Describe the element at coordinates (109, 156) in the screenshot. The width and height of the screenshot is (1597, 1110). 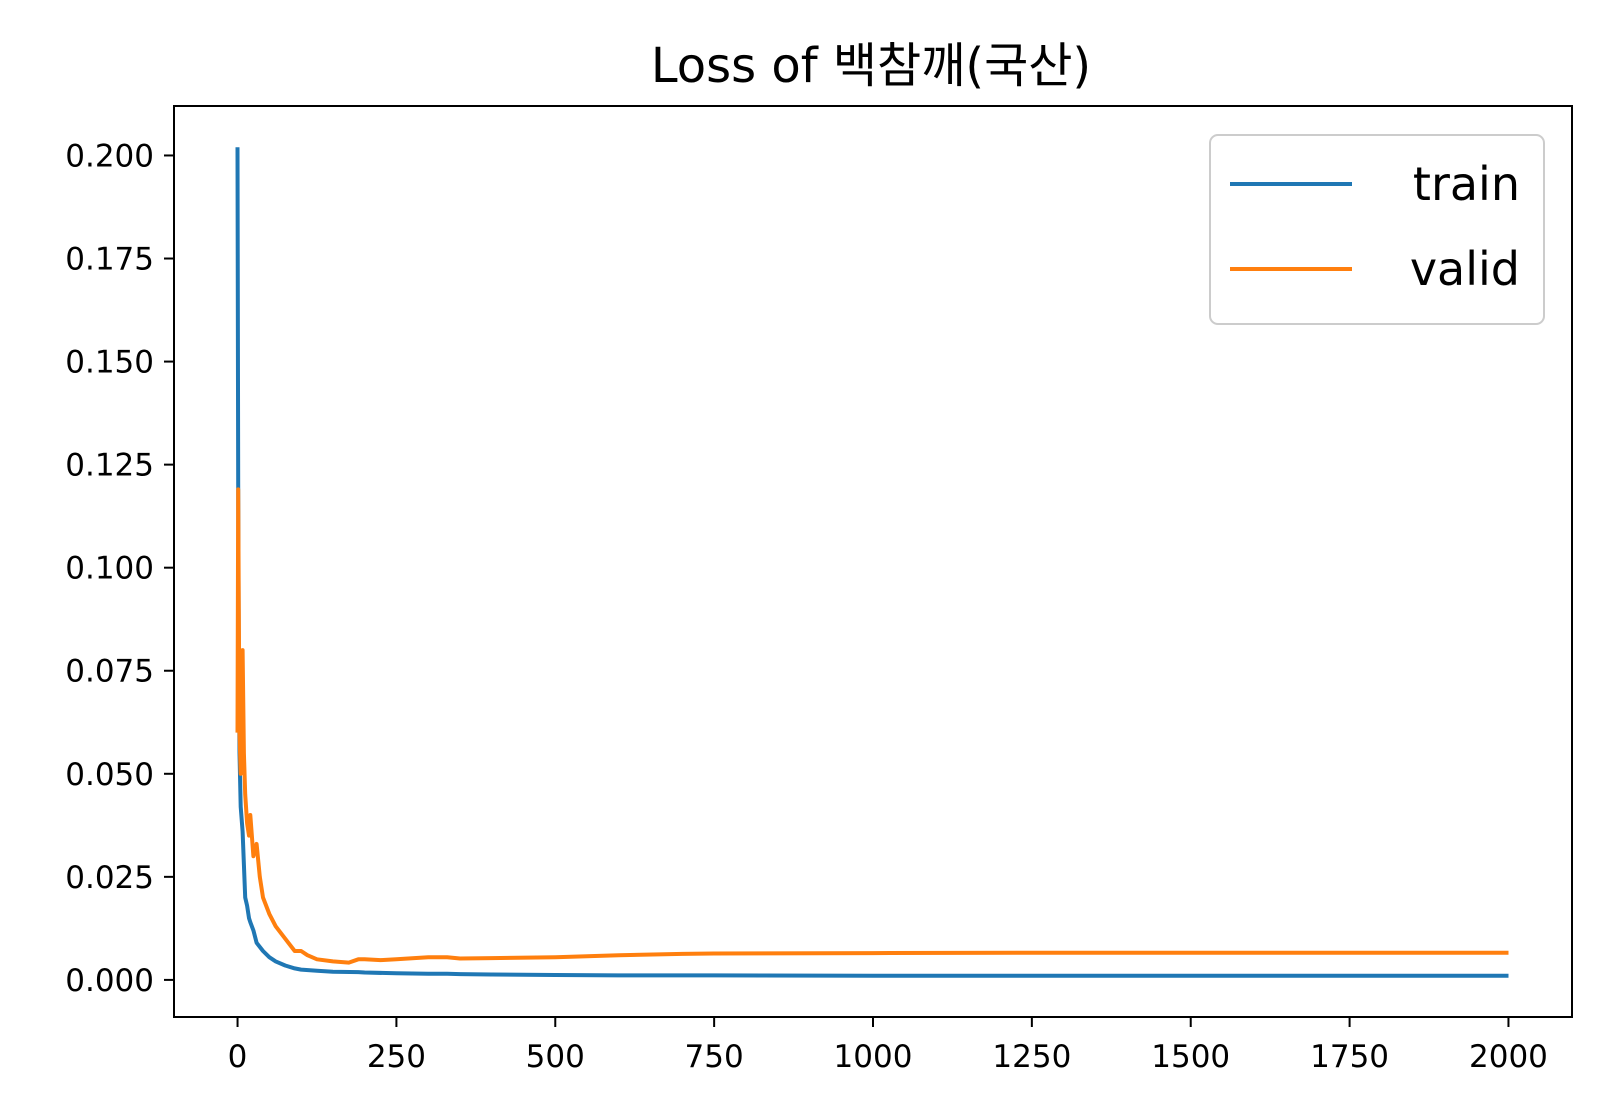
I see `y-tick-label: 0.200` at that location.